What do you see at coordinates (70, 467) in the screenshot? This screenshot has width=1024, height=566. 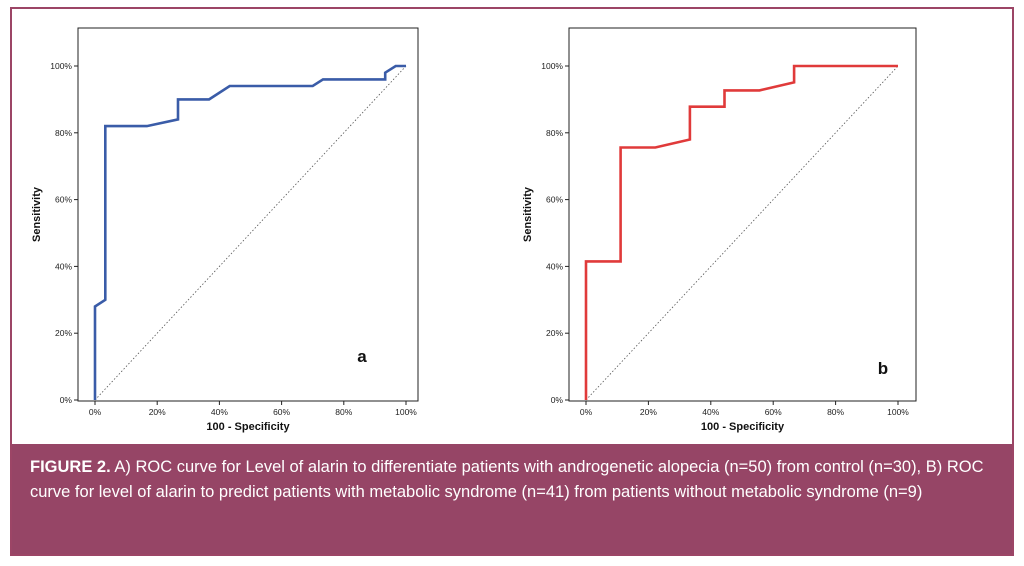 I see `caption-figure-label: FIGURE 2.` at bounding box center [70, 467].